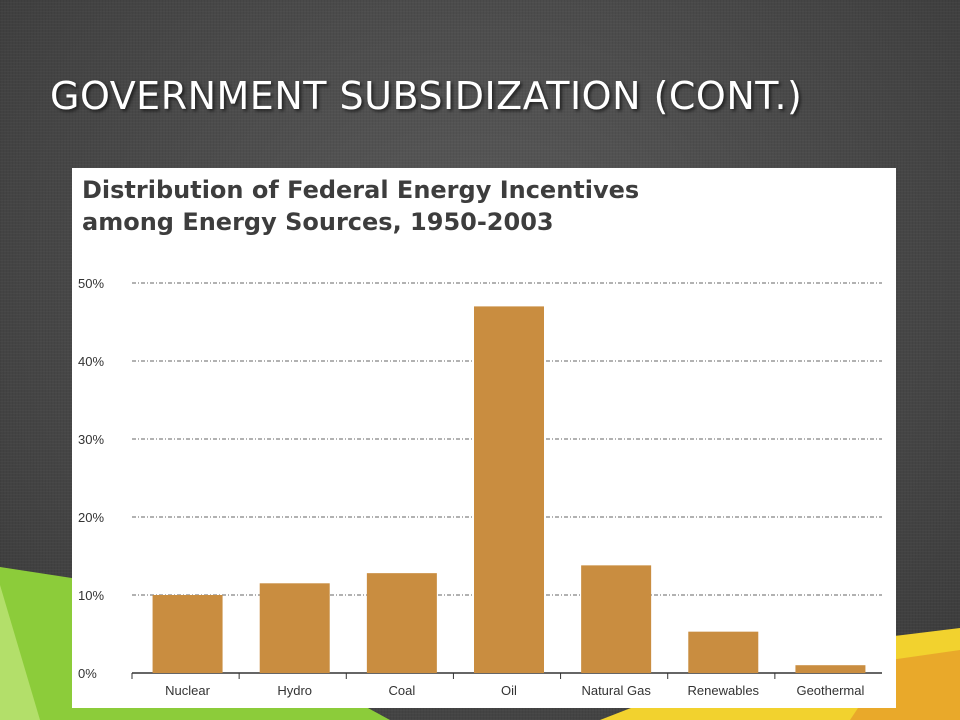 The width and height of the screenshot is (960, 720). I want to click on x-tick-label: Coal, so click(401, 690).